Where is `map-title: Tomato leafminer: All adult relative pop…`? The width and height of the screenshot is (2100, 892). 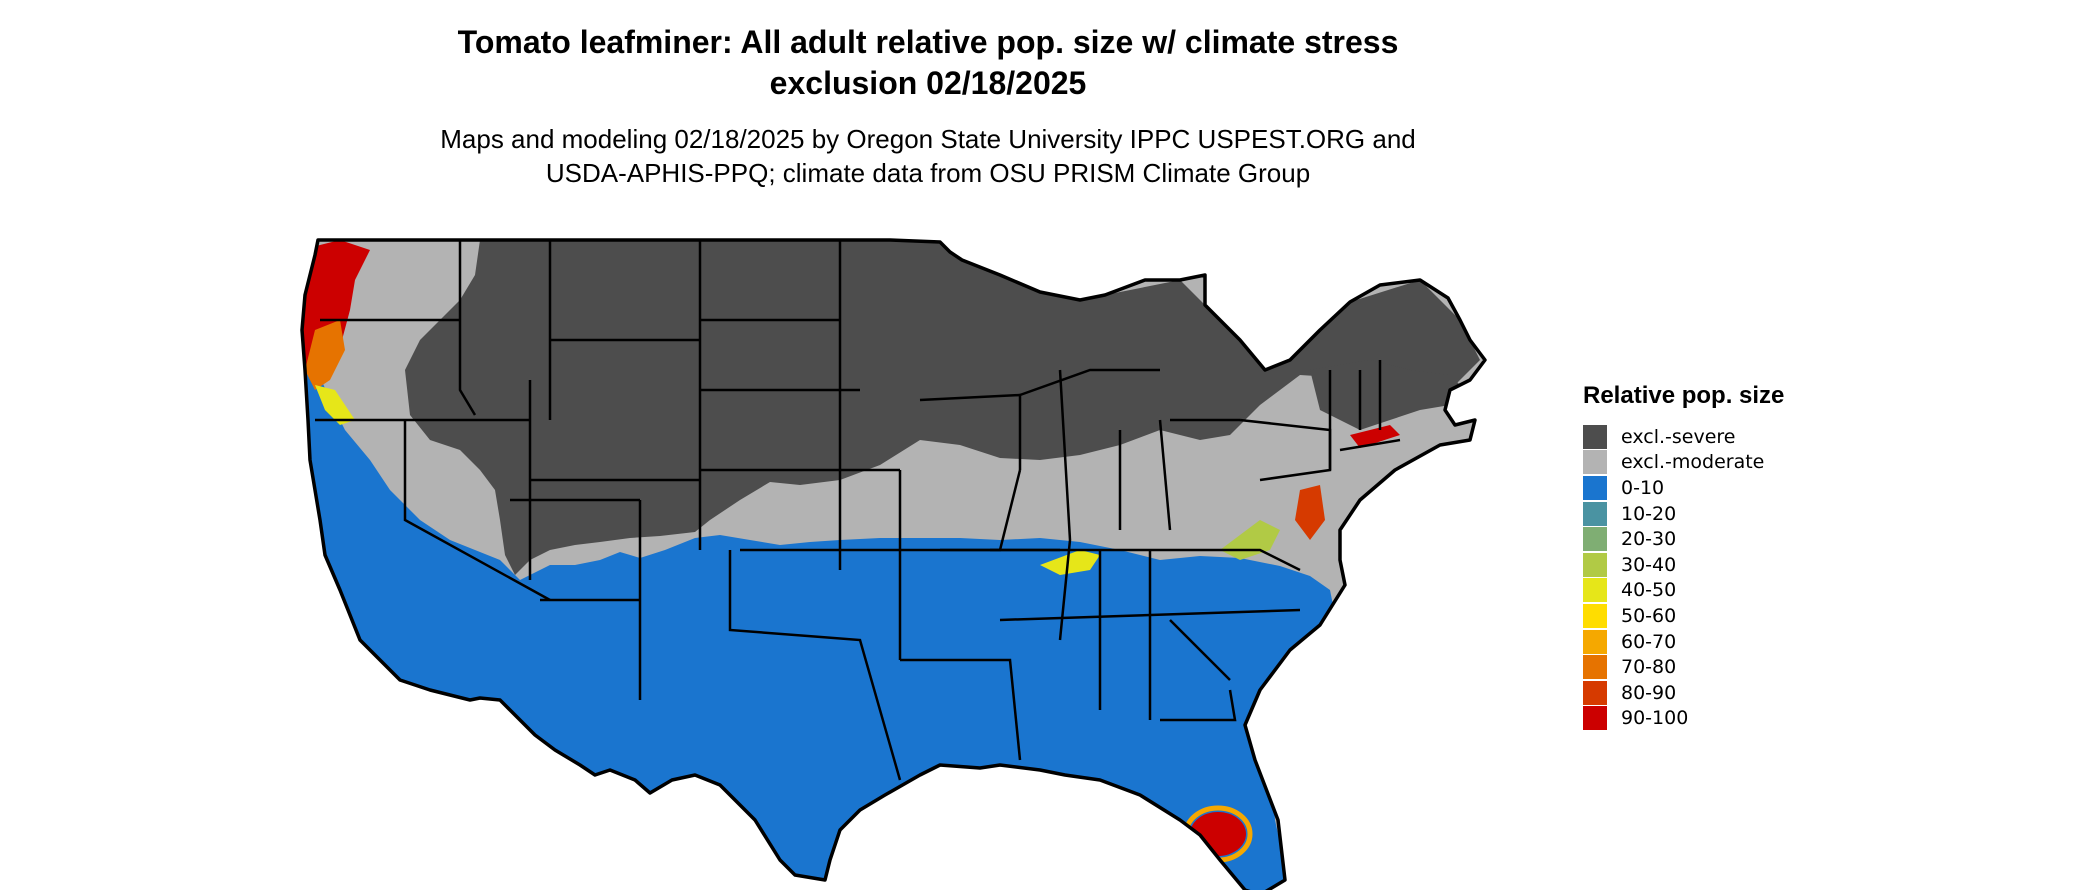 map-title: Tomato leafminer: All adult relative pop… is located at coordinates (928, 63).